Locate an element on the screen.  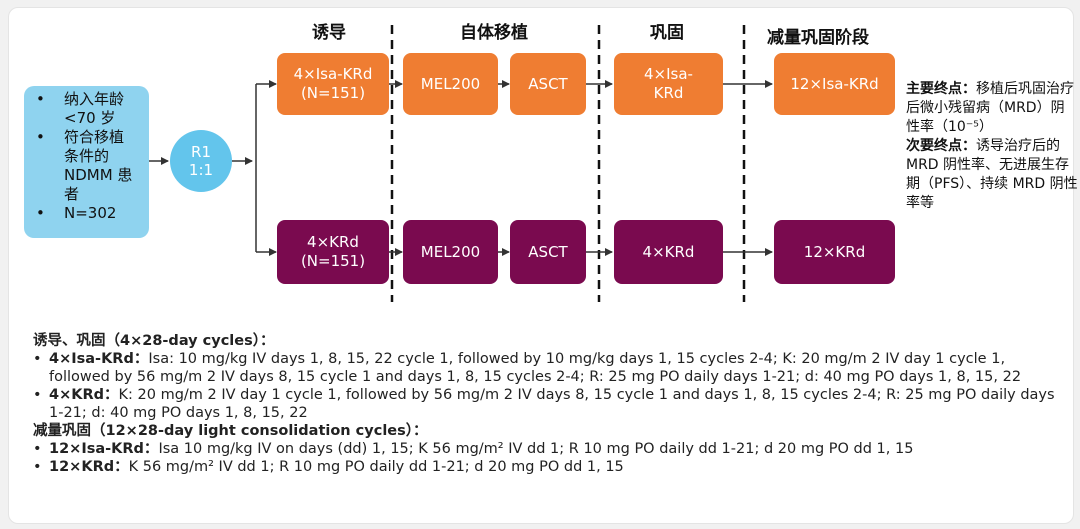
notes-heading-induction: 诱导、巩固（4×28-day cycles）： is located at coordinates (154, 341).